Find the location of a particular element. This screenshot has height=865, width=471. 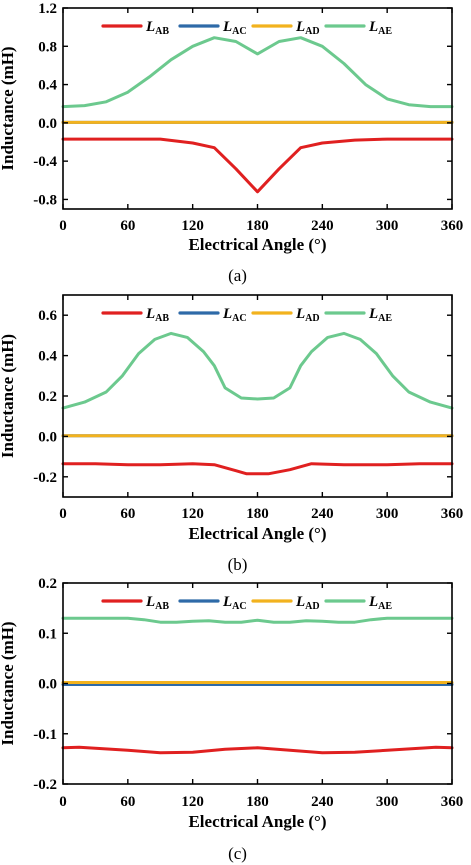

y-tick-label: -0.4 is located at coordinates (45, 162).